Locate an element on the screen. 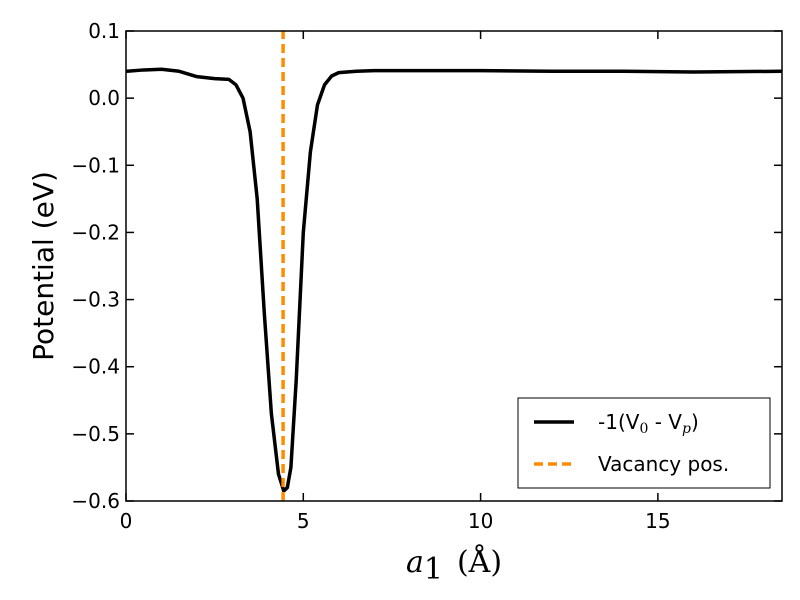  x-tick-label: 10 is located at coordinates (480, 521).